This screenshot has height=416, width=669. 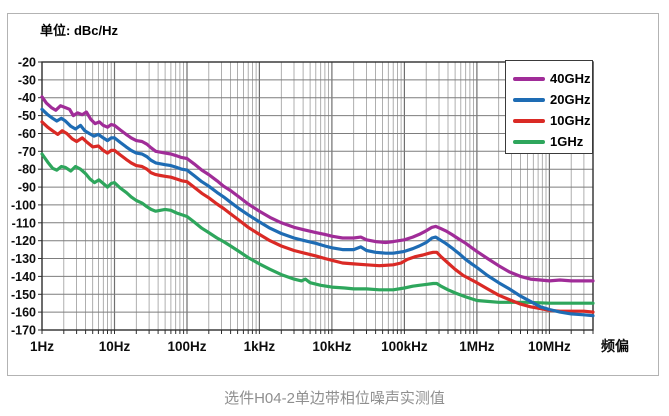 I want to click on x-tick-label: 1Hz, so click(x=42, y=346).